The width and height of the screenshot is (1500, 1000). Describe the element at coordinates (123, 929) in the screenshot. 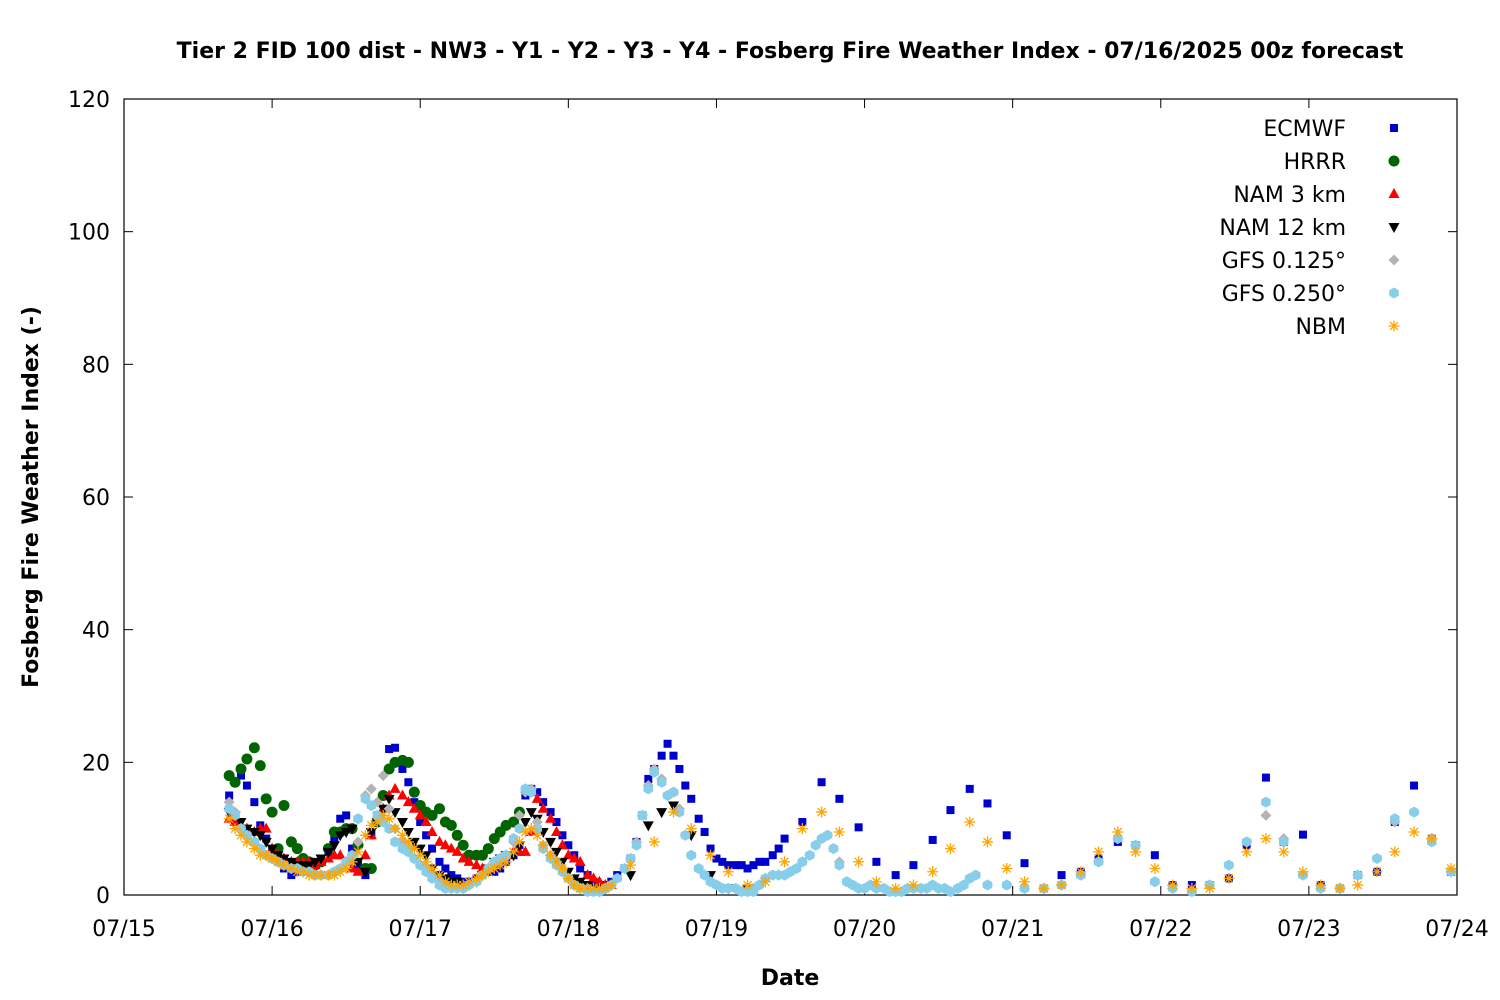

I see `x-tick-label: 07/15` at that location.